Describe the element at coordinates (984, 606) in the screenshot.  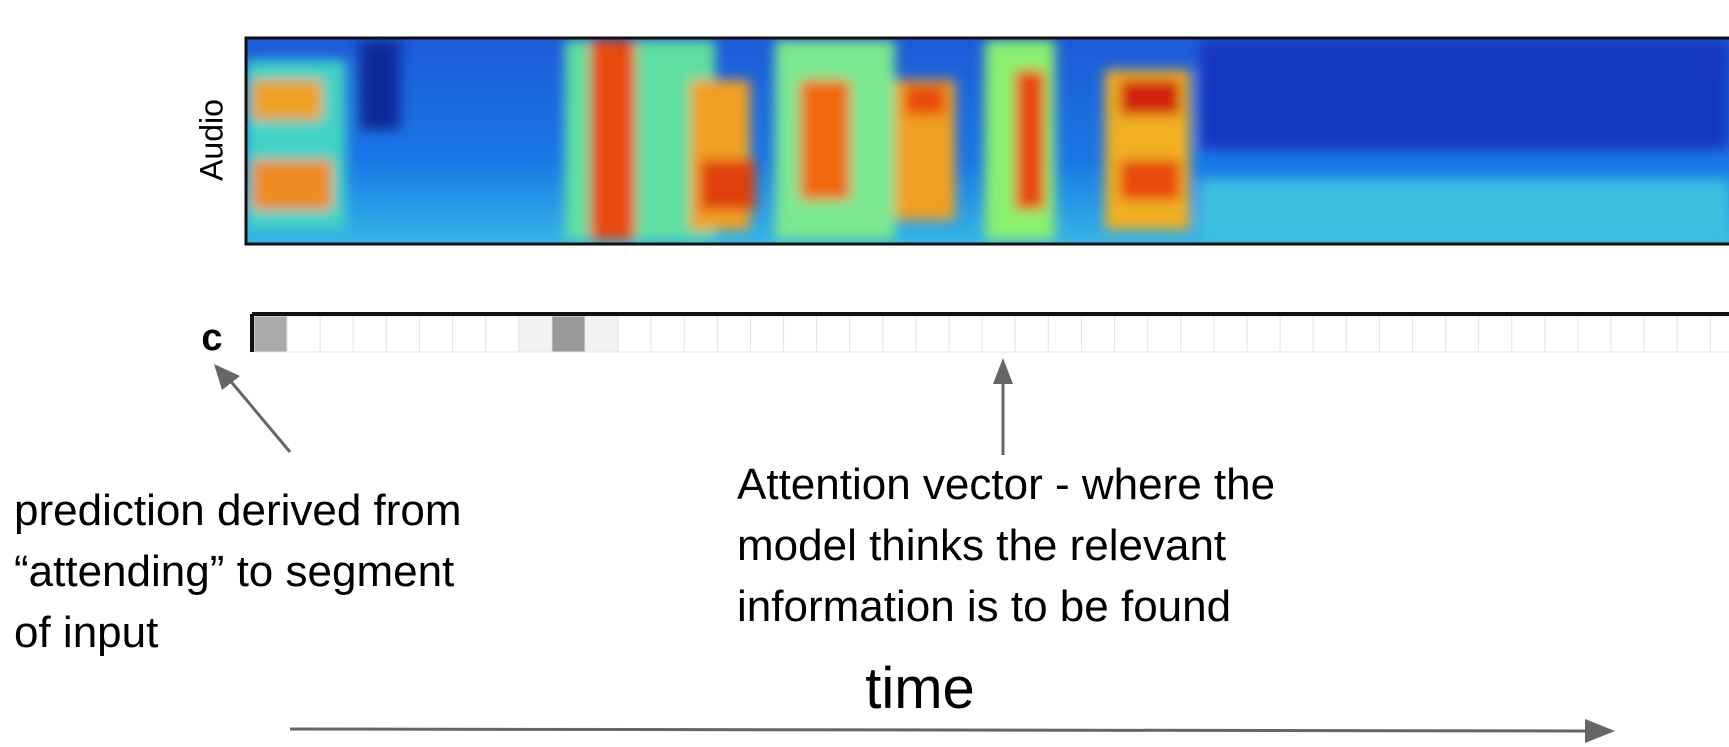
I see `annotation-line: information is to be found` at that location.